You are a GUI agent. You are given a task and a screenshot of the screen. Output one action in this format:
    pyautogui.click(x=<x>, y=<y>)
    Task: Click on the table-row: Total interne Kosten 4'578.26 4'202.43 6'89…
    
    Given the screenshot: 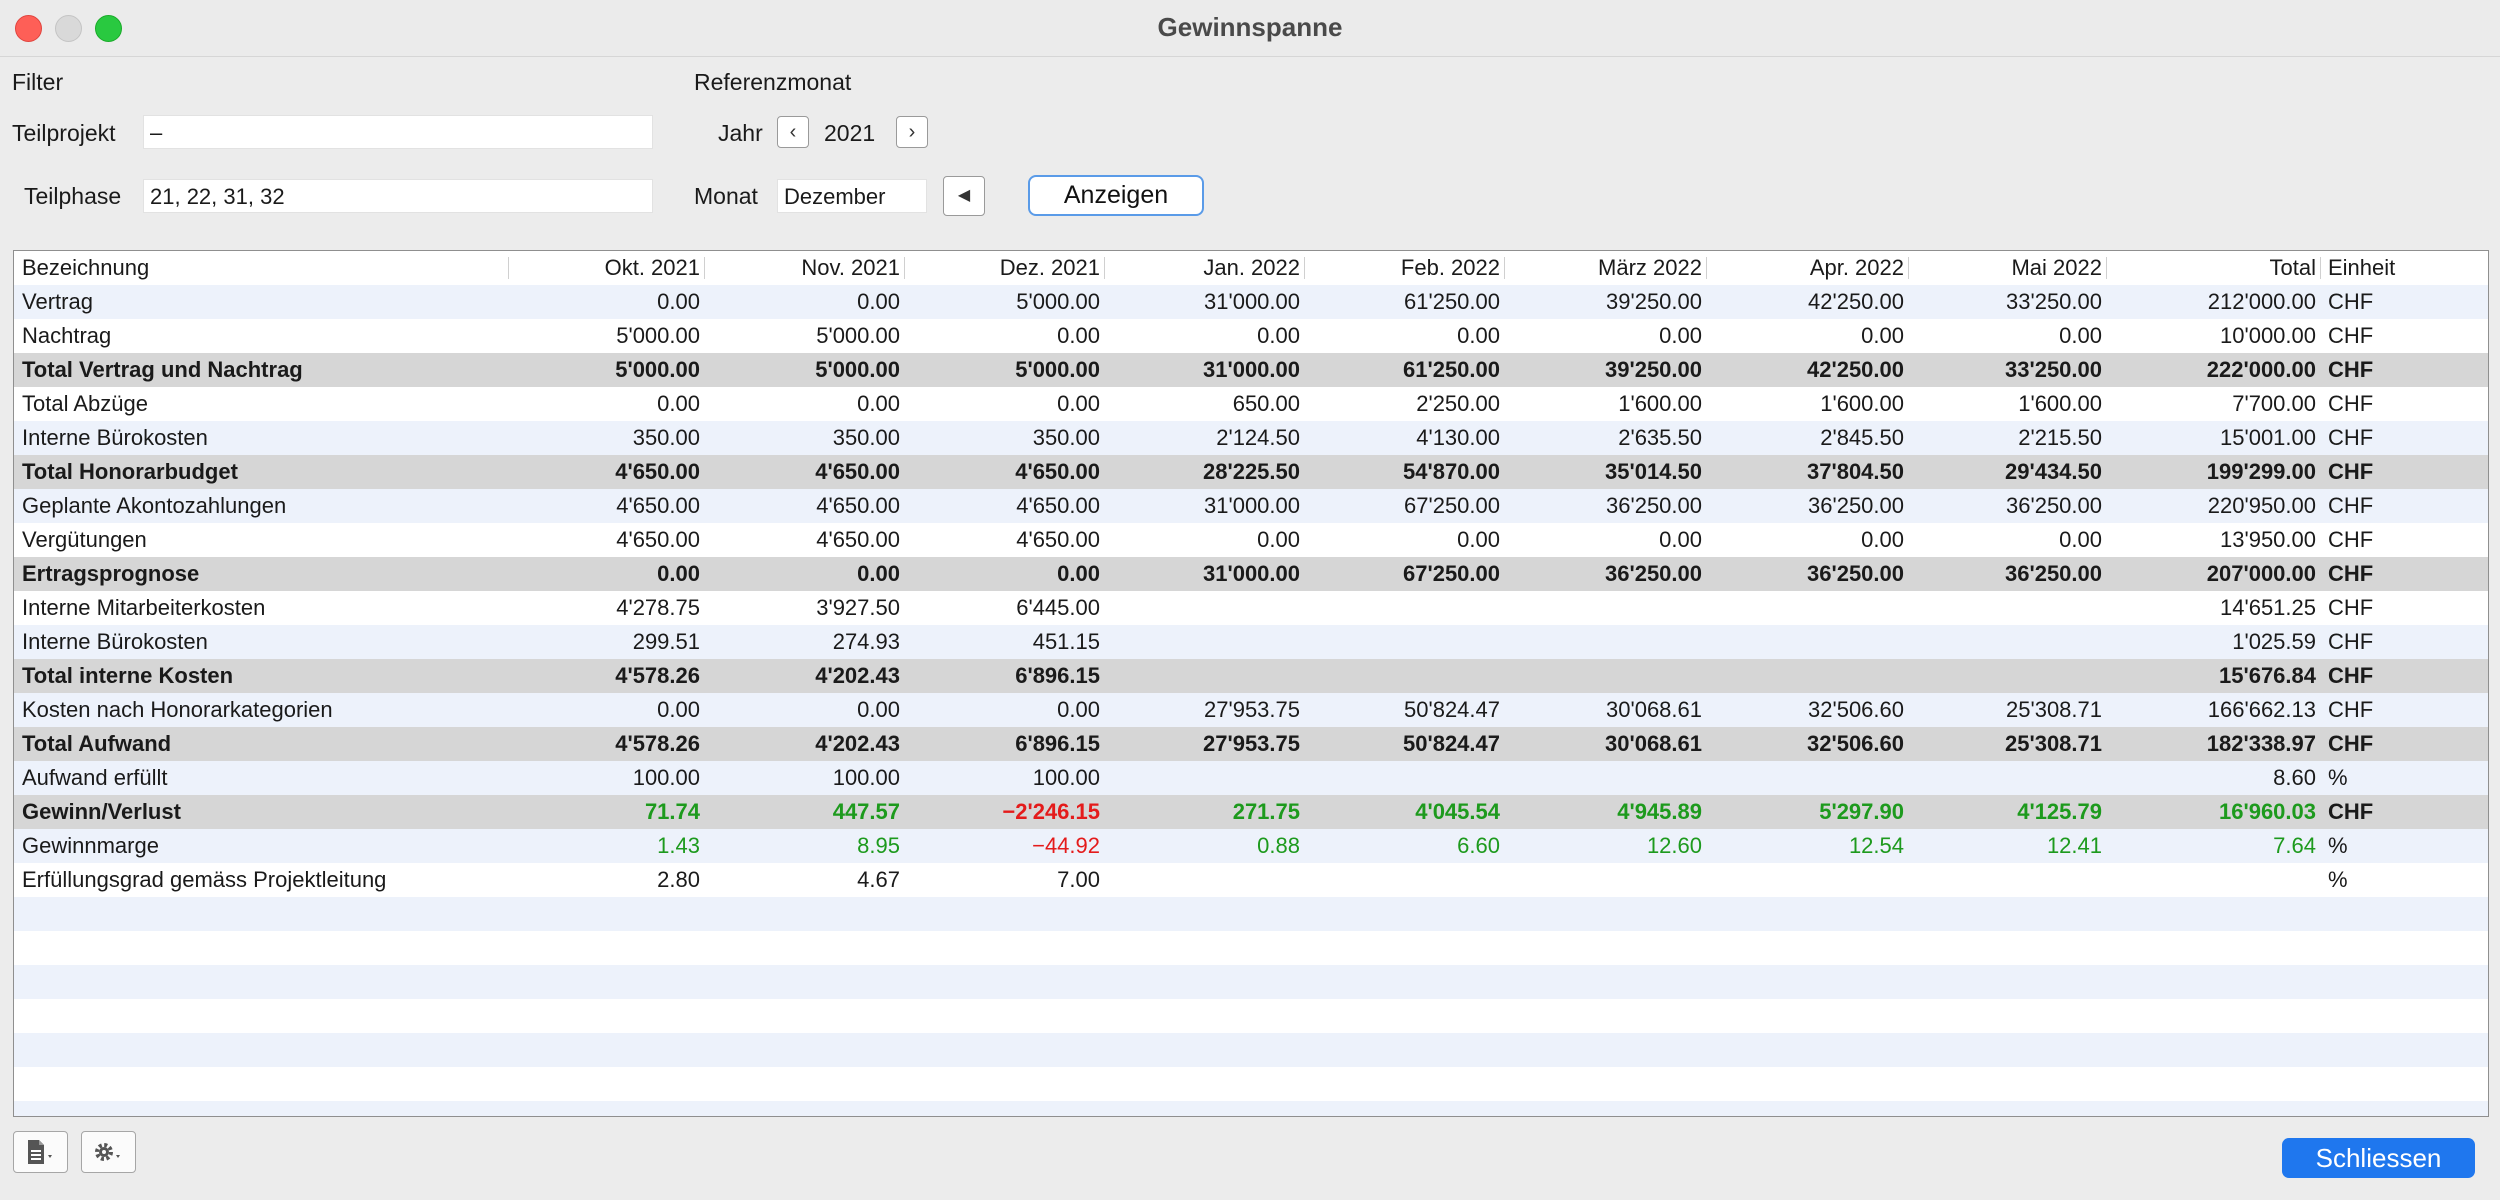 What is the action you would take?
    pyautogui.click(x=1251, y=676)
    